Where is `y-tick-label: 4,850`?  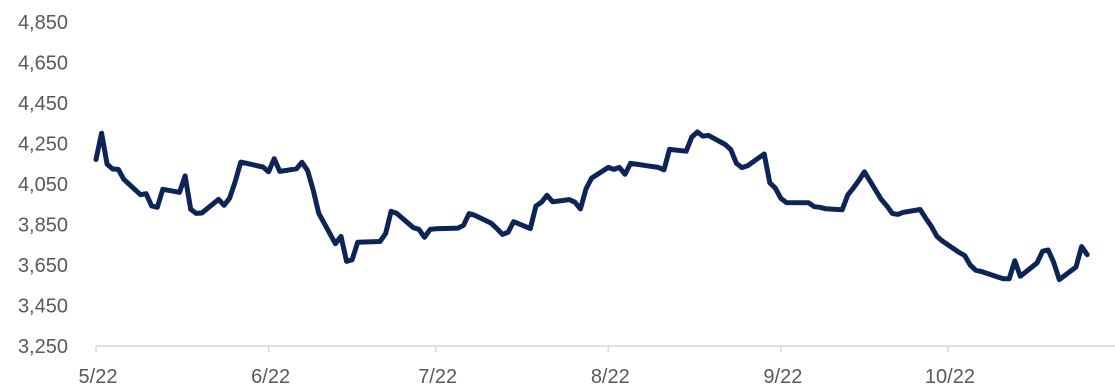 y-tick-label: 4,850 is located at coordinates (43, 23).